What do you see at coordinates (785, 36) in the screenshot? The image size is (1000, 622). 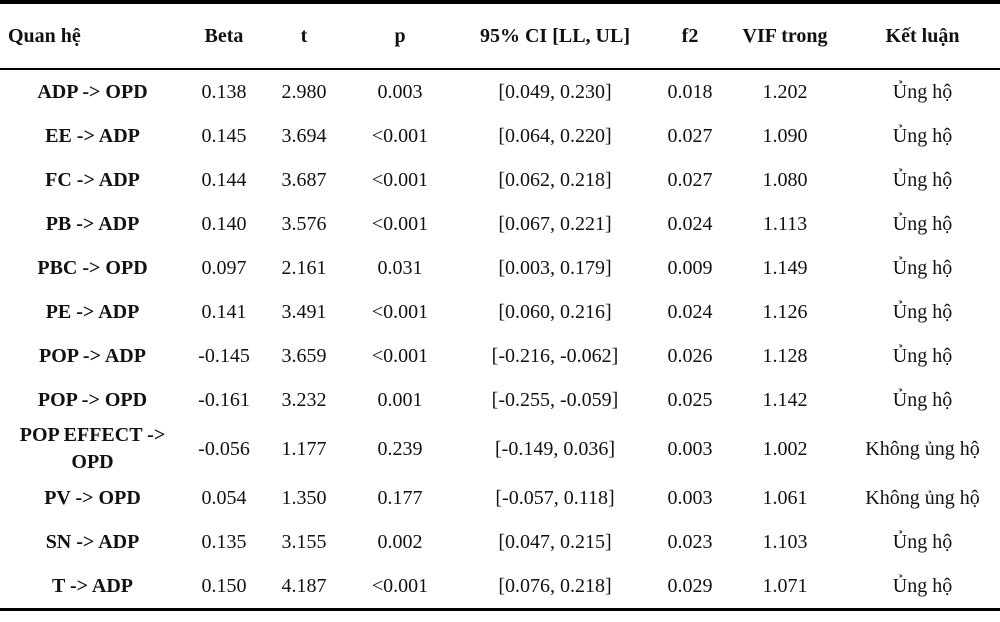 I see `column-header-vif: VIF trong` at bounding box center [785, 36].